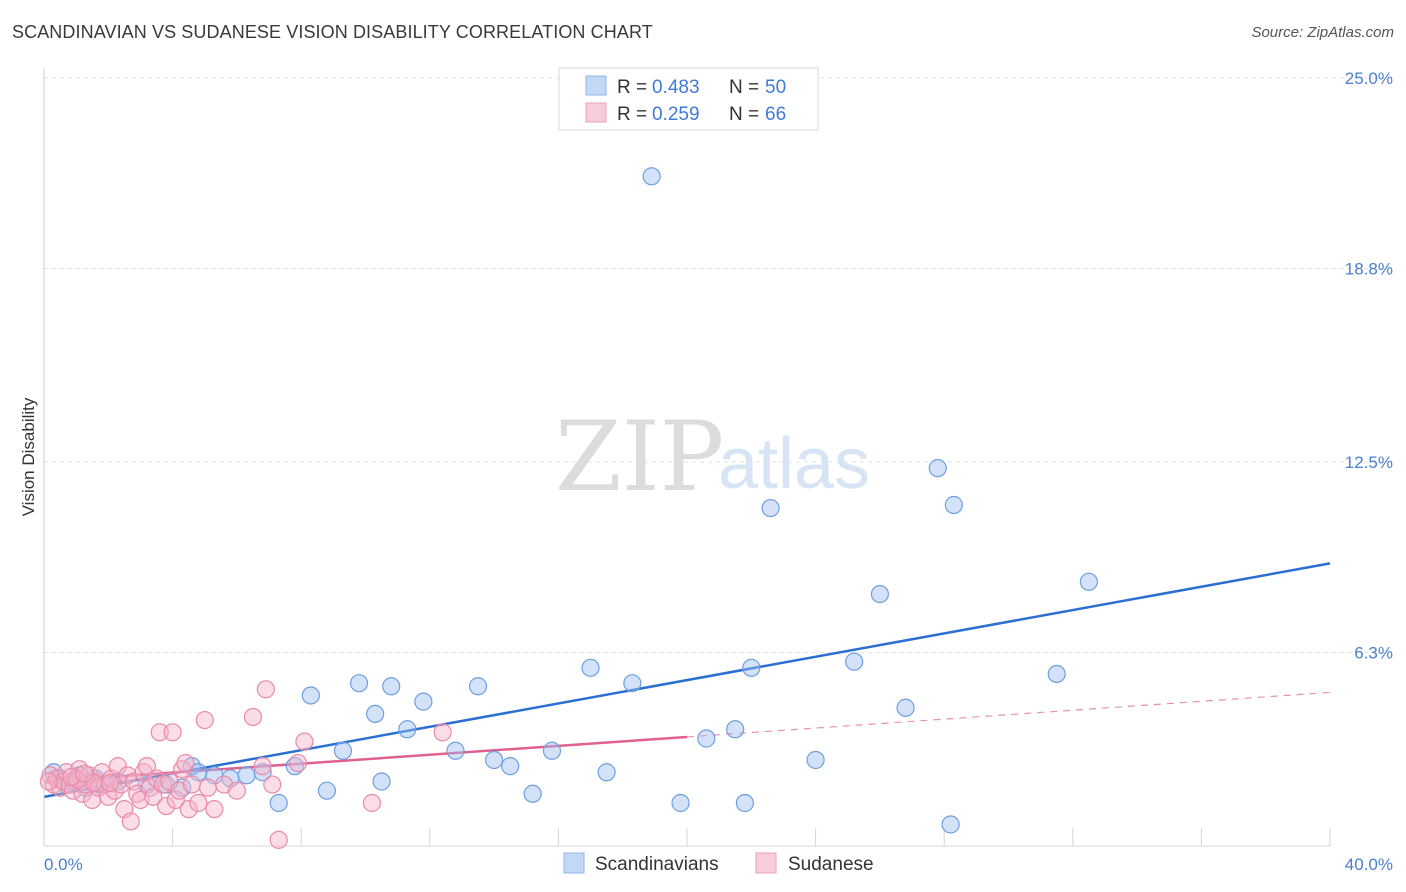 The height and width of the screenshot is (892, 1406). I want to click on series-legend: Scandinavians Sudanese, so click(718, 863).